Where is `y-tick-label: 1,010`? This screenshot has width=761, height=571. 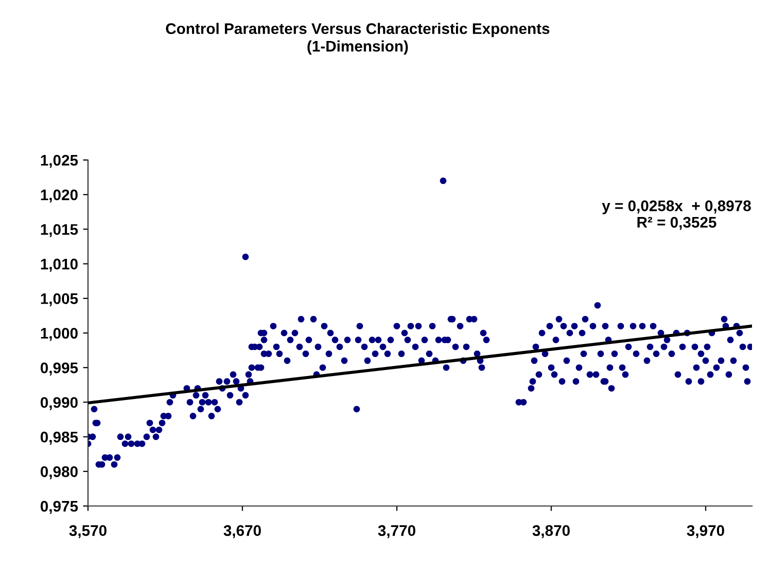 y-tick-label: 1,010 is located at coordinates (59, 265).